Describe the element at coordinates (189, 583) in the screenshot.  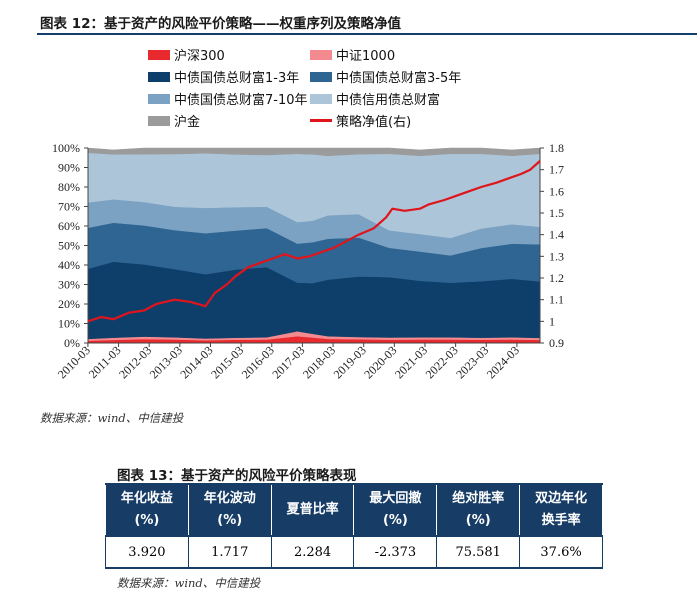
I see `table-source-note: 数据来源：wind、中信建投` at that location.